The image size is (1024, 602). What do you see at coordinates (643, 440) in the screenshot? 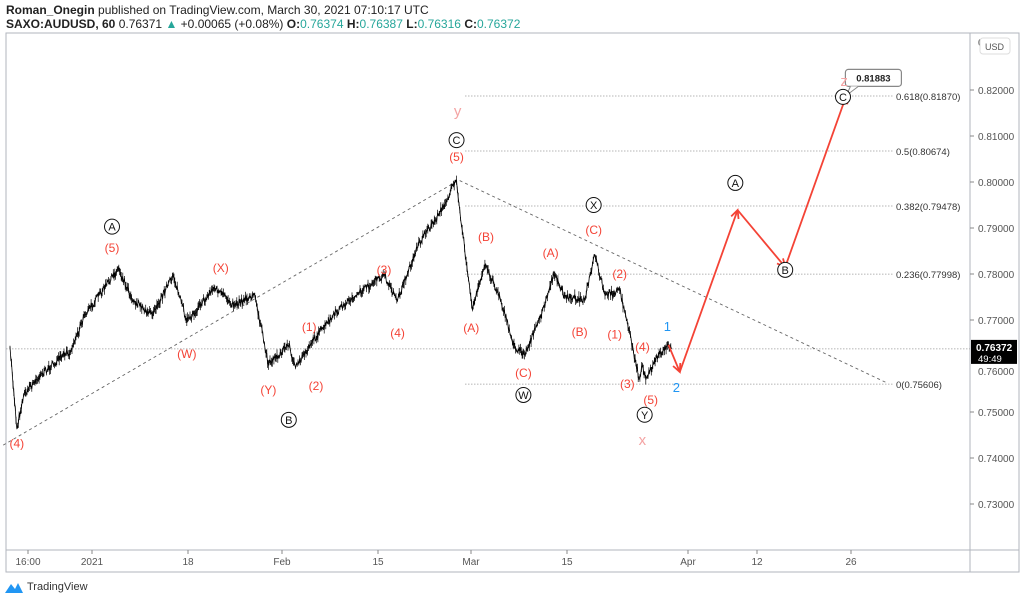
I see `wave-label: x` at bounding box center [643, 440].